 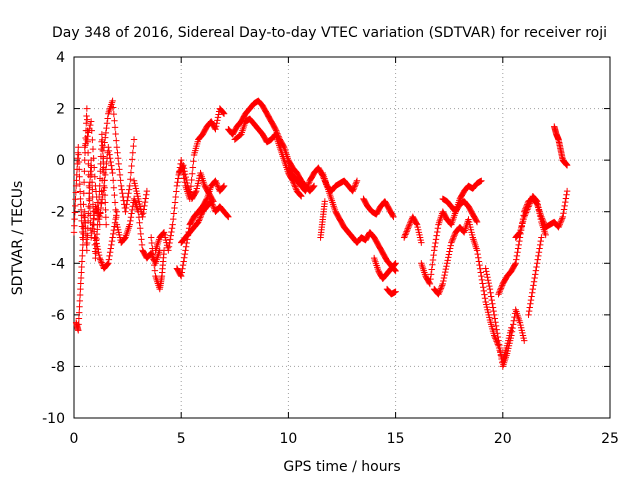 I want to click on x-tick-label: 25, so click(x=610, y=439).